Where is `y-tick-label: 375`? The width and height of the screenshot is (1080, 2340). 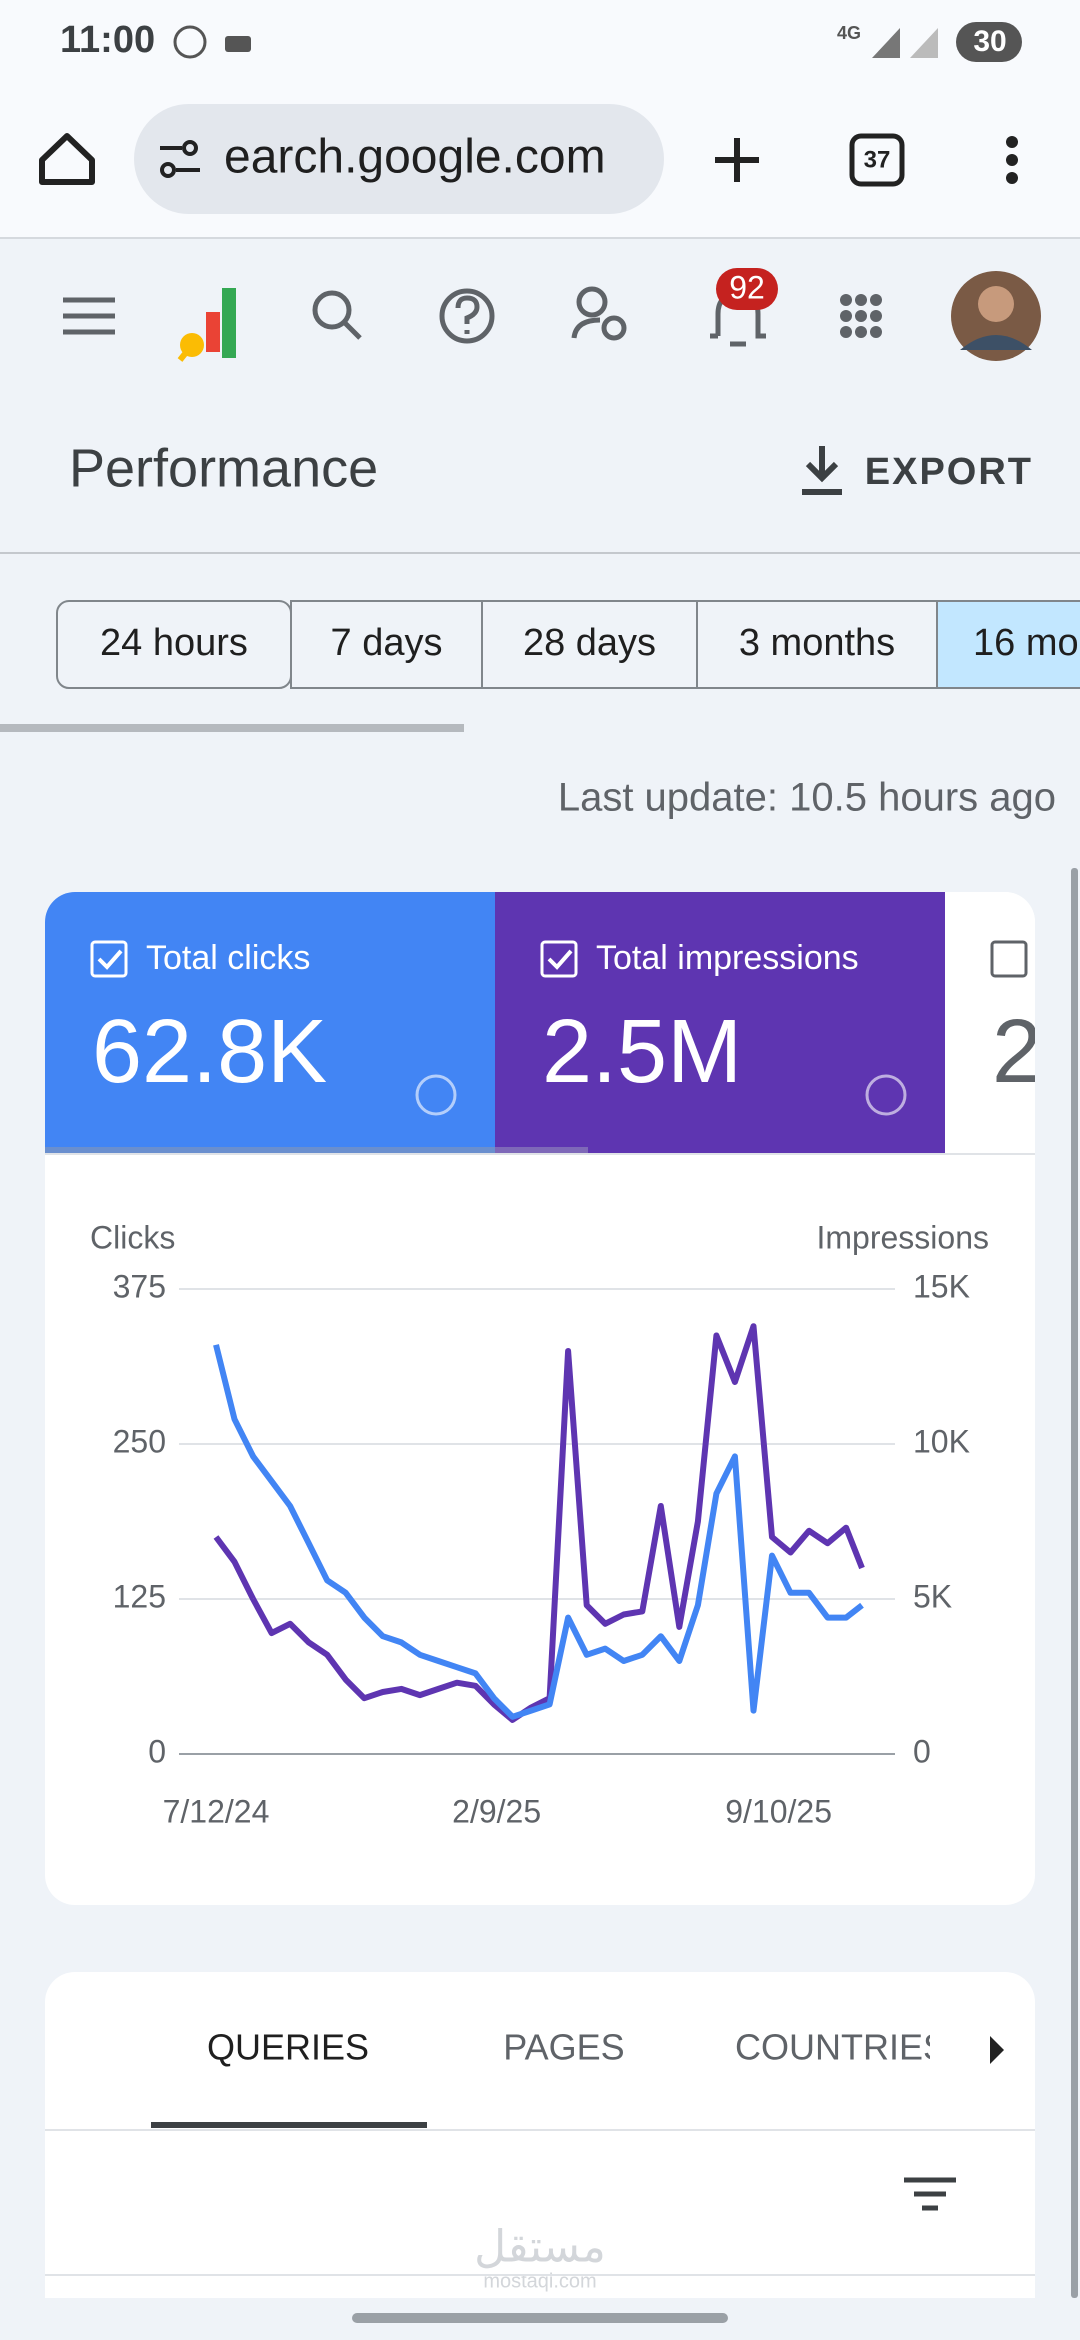
y-tick-label: 375 is located at coordinates (139, 1286).